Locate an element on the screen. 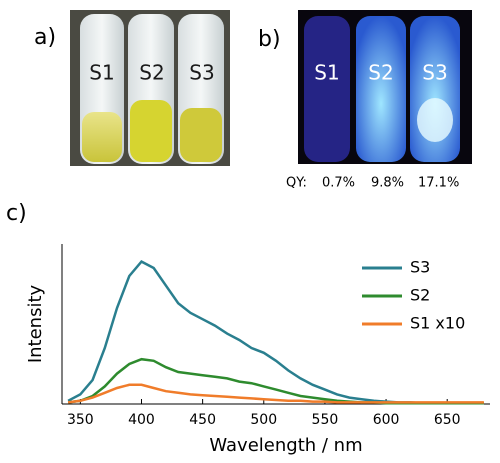 This screenshot has width=500, height=463. qy-value: 9.8% is located at coordinates (387, 183).